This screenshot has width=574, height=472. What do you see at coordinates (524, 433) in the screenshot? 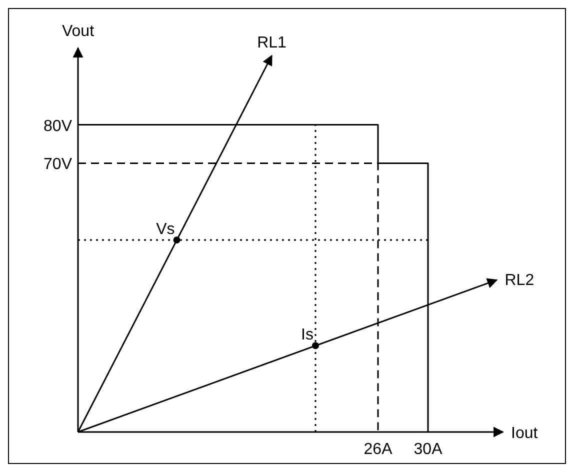
I see `x-axis-title: Iout` at bounding box center [524, 433].